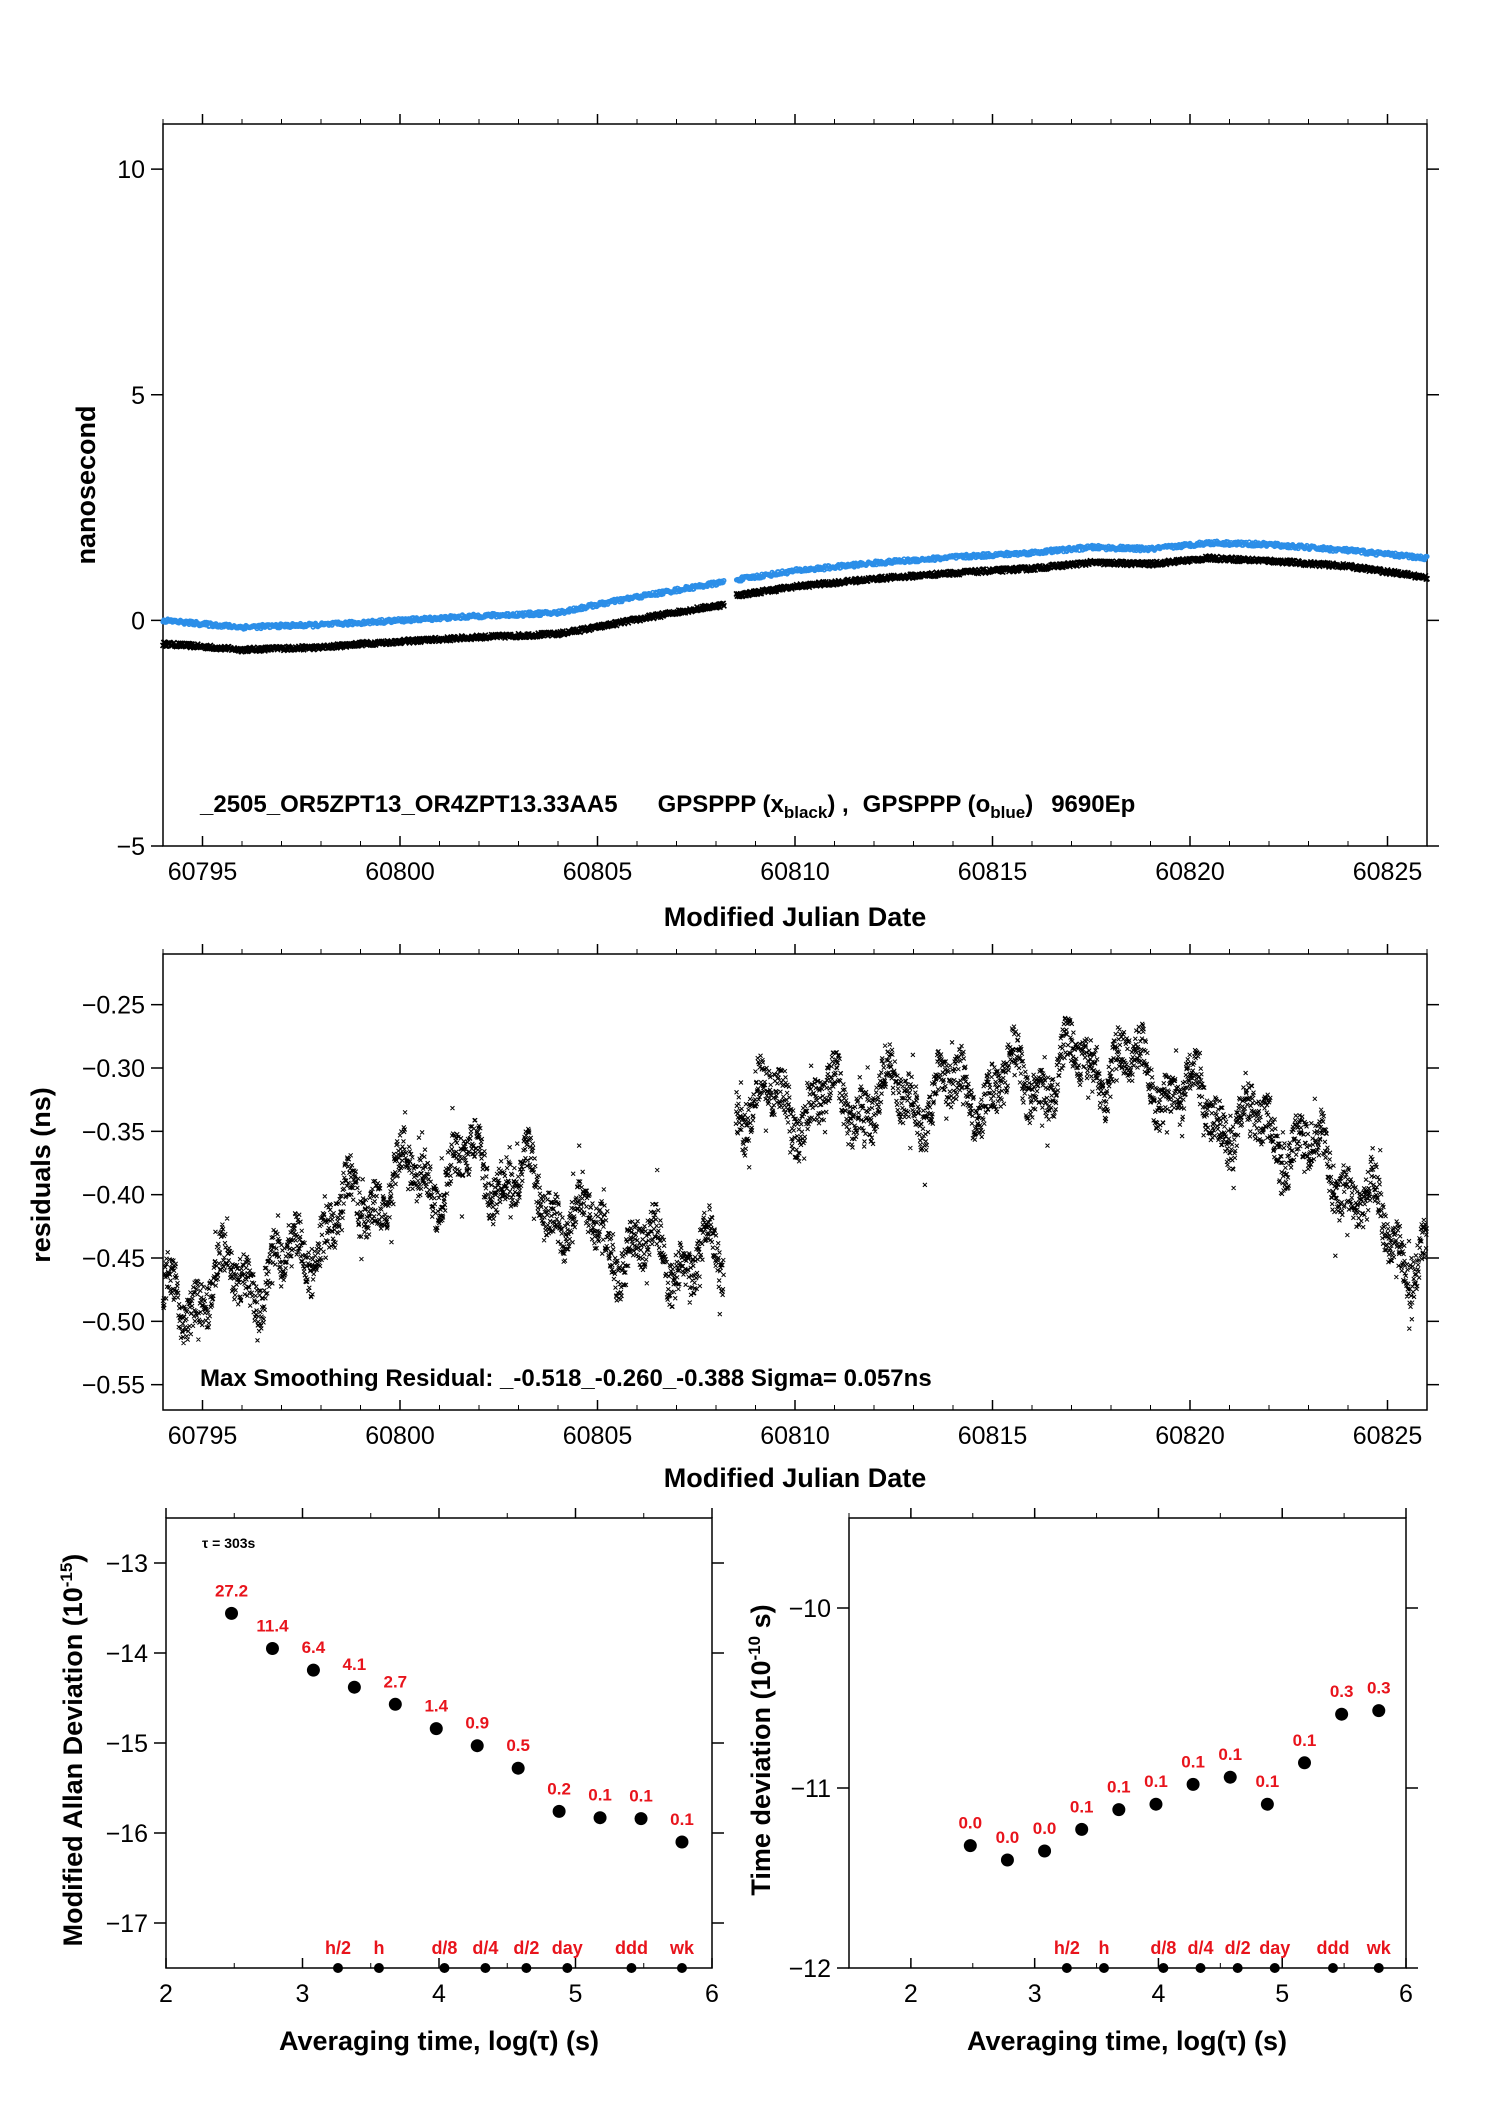  What do you see at coordinates (1342, 1691) in the screenshot?
I see `point-label: 0.3` at bounding box center [1342, 1691].